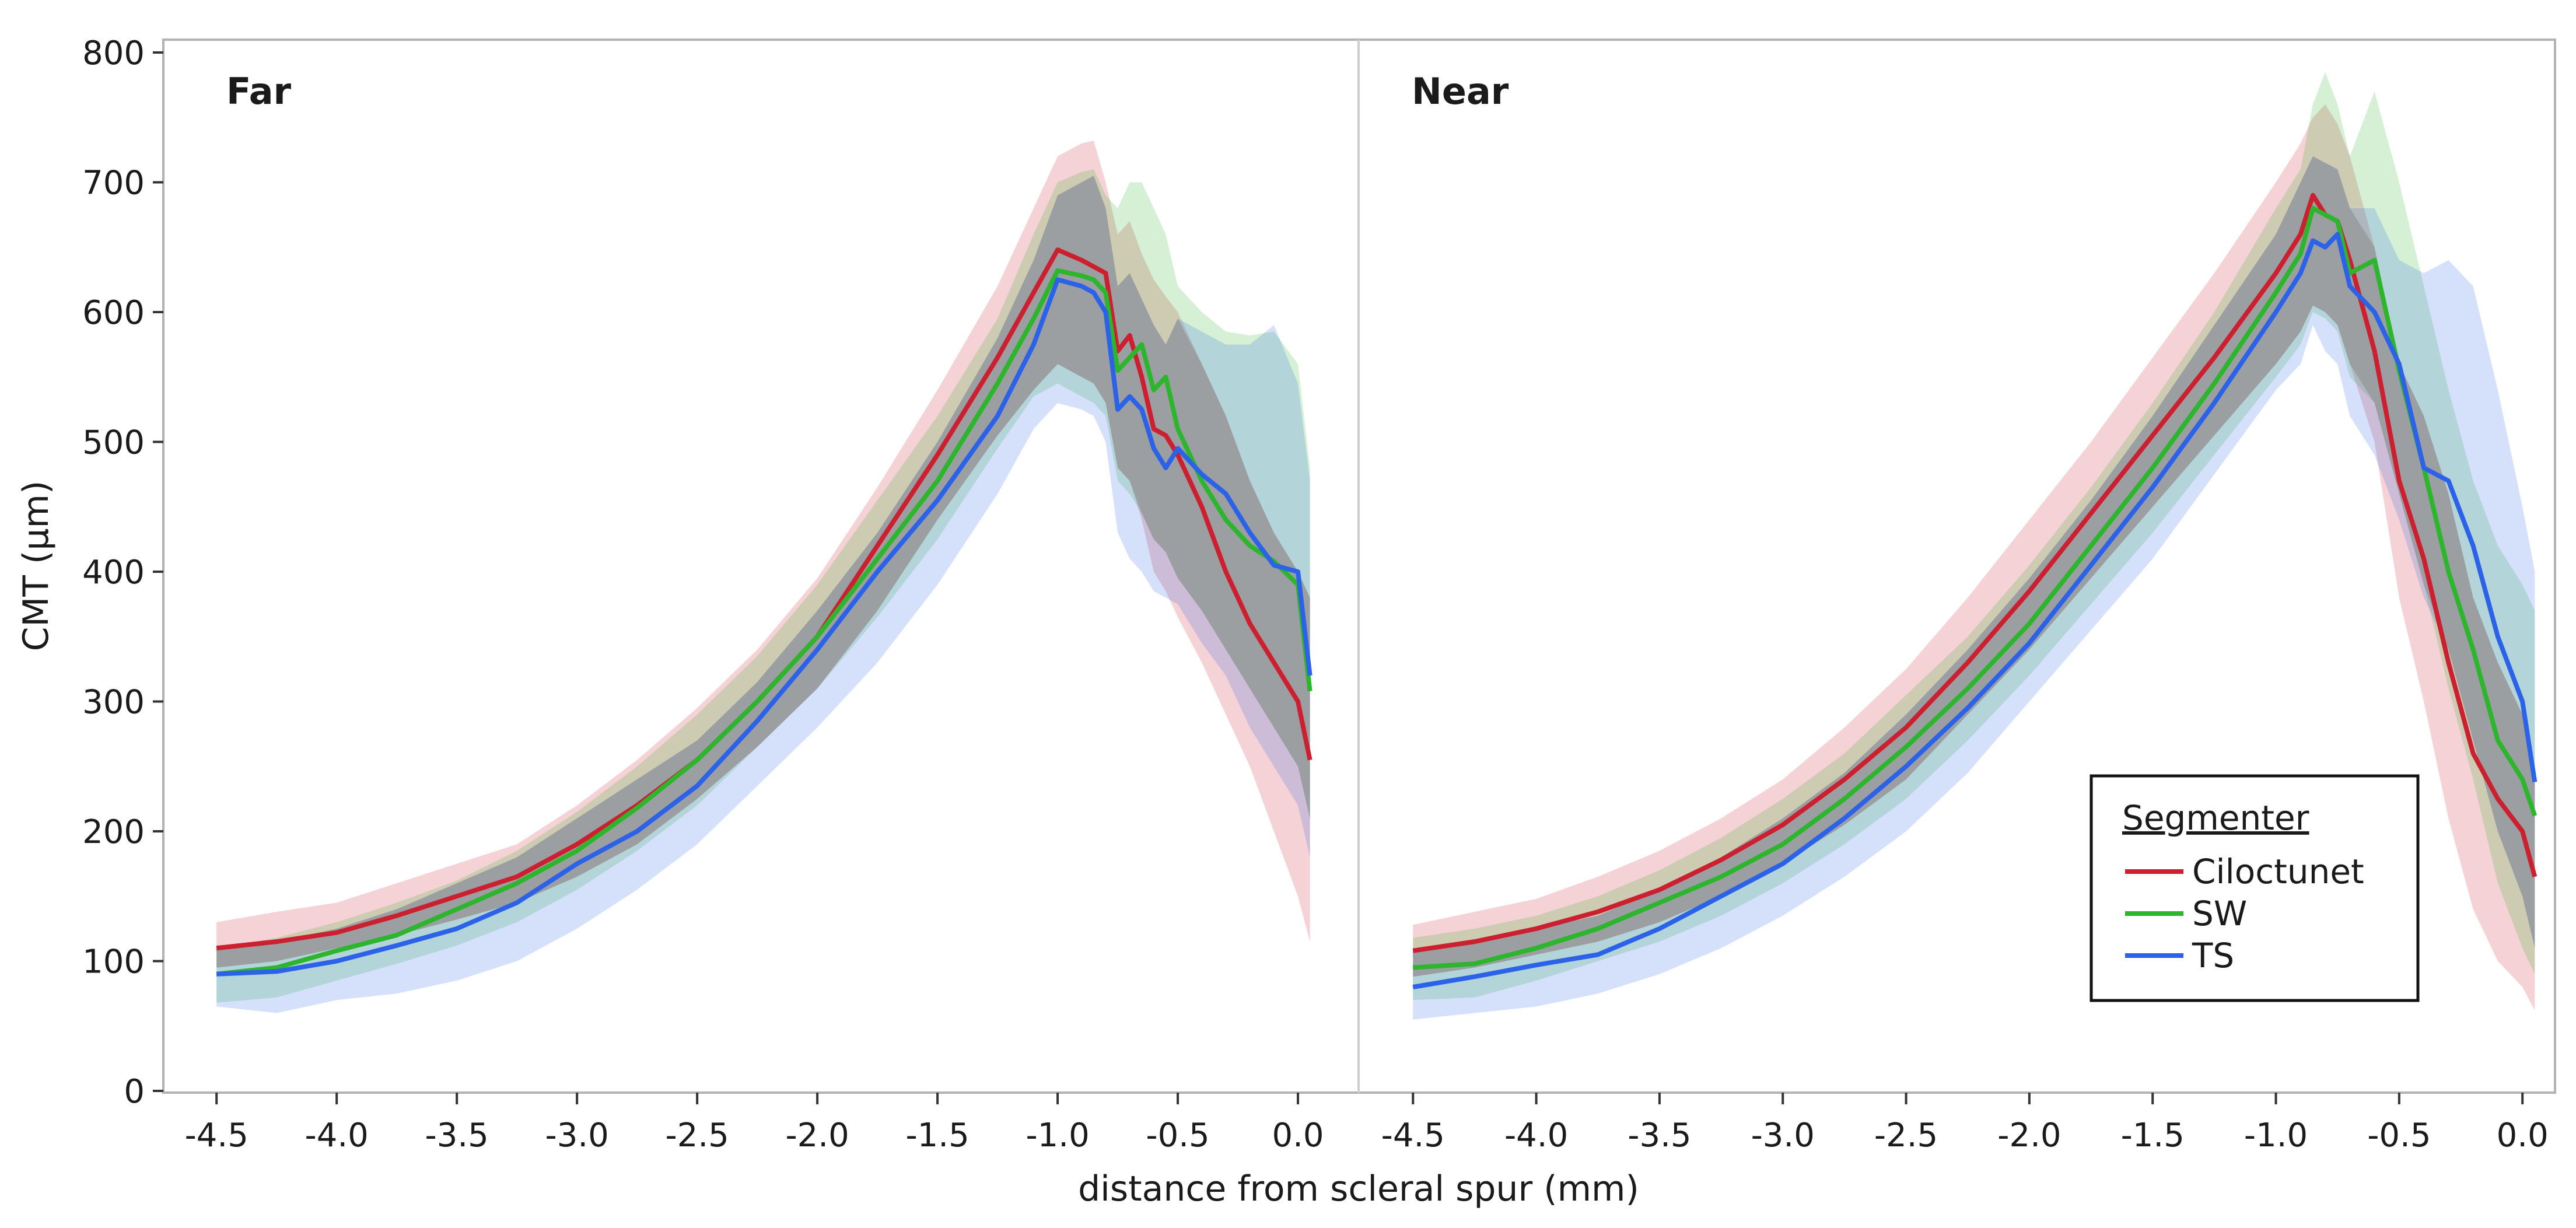 This screenshot has width=2576, height=1228. I want to click on y-tick-label: 100, so click(113, 962).